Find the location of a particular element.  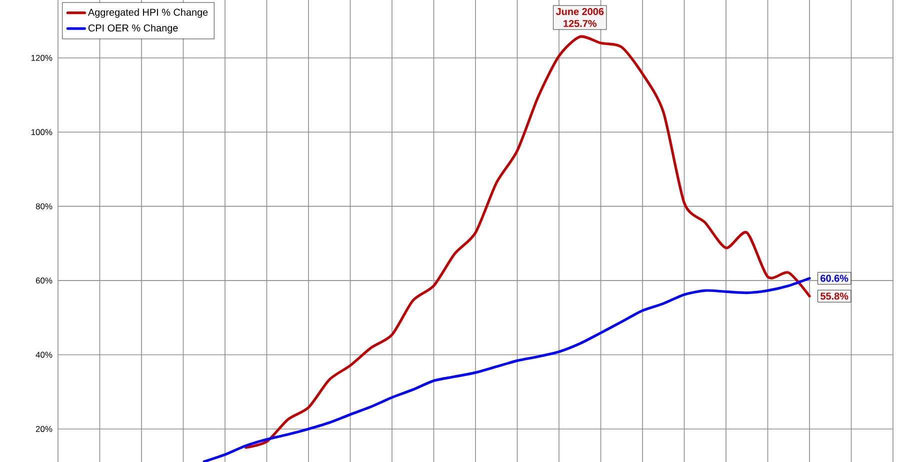

annotation: 125.7% is located at coordinates (580, 24).